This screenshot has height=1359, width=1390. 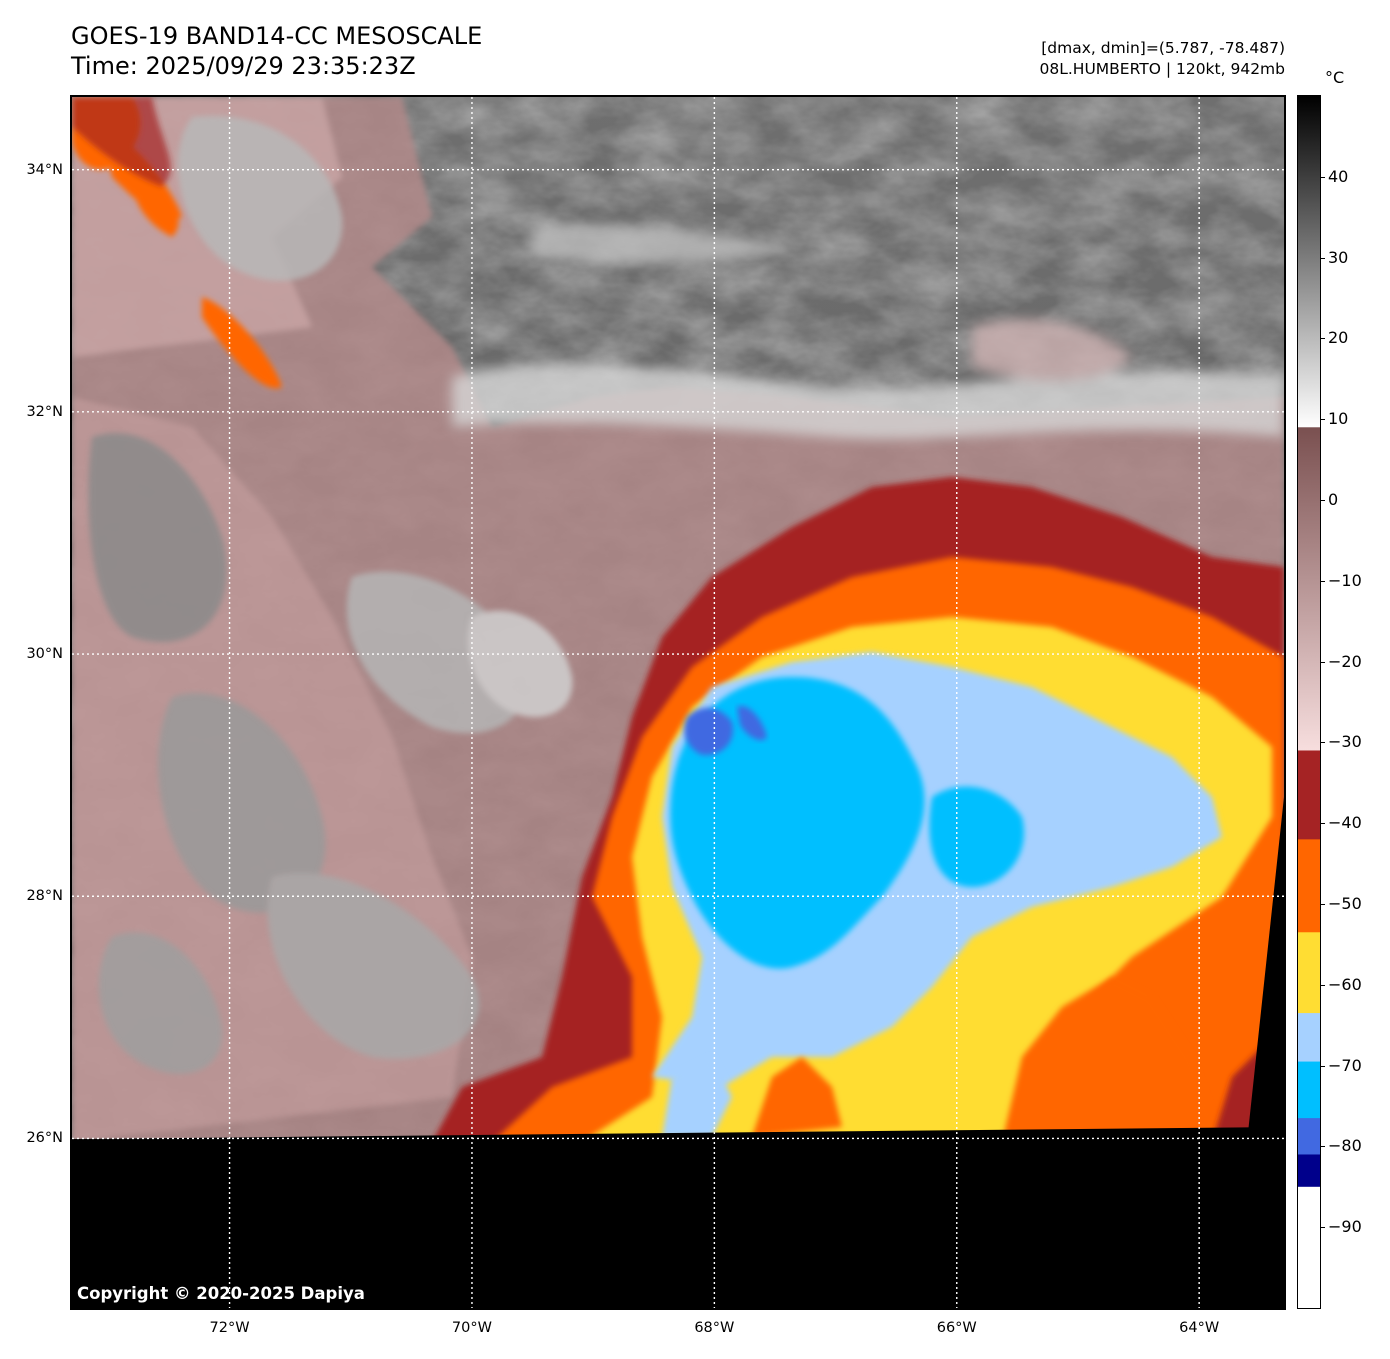 I want to click on lat-tick-label: 30°N, so click(x=44, y=654).